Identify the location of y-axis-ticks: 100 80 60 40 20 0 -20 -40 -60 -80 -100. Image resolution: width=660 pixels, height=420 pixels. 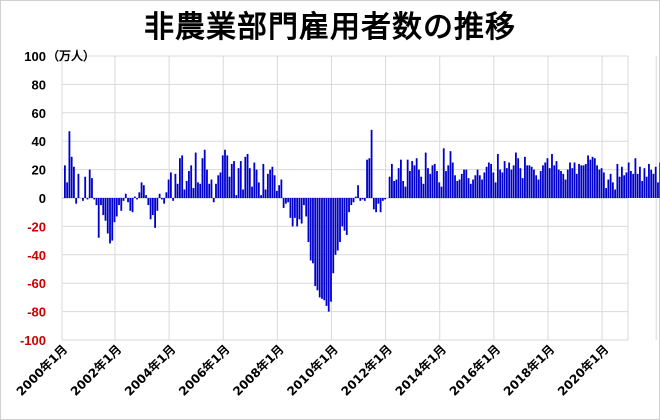
(33, 198).